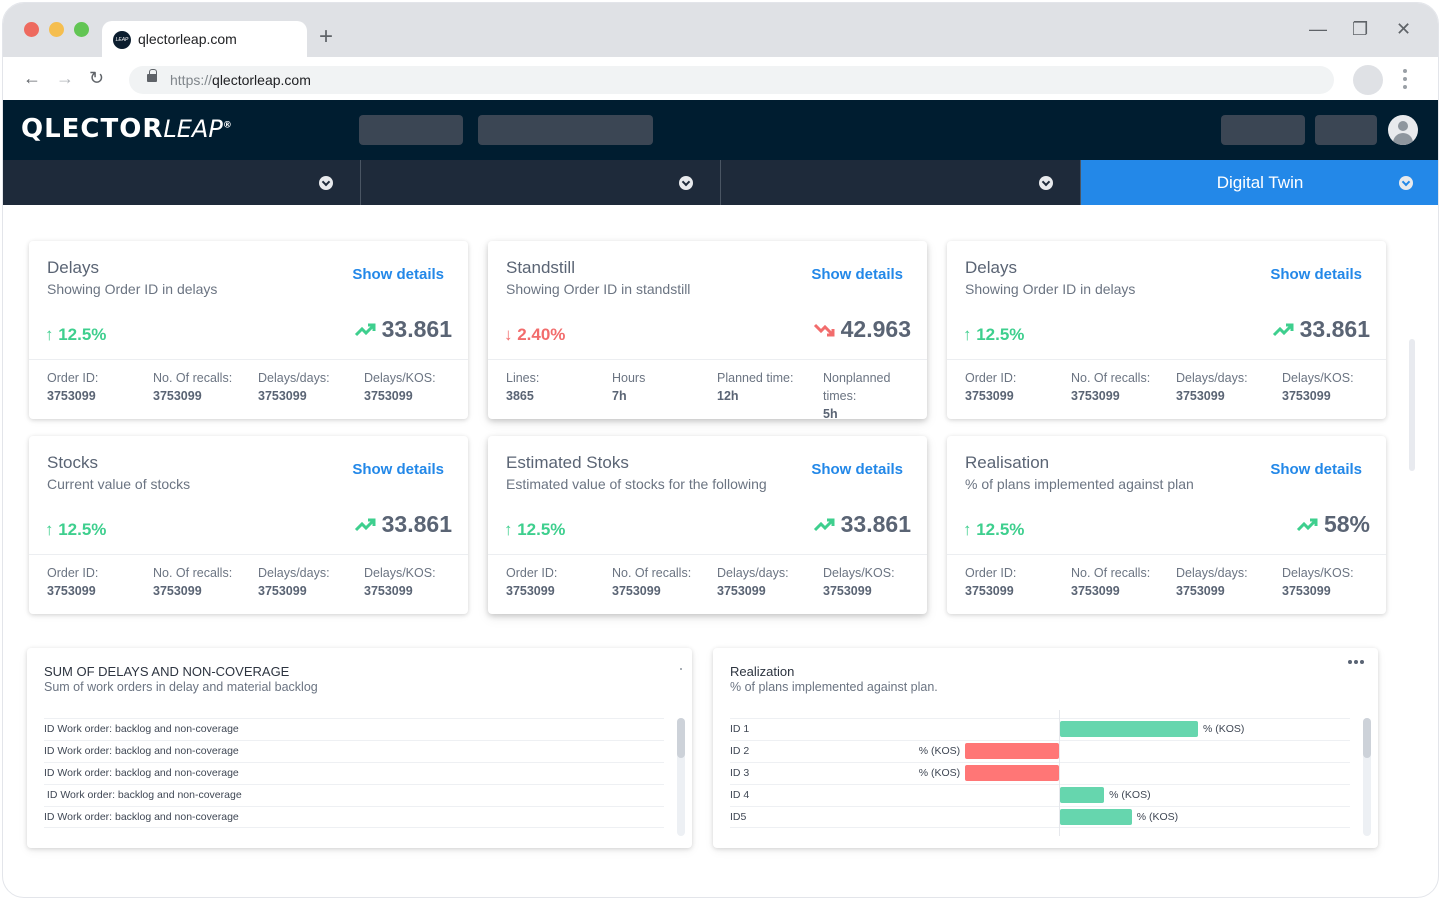  What do you see at coordinates (127, 129) in the screenshot?
I see `qlector-leap-logo: QLECTORLEAP®` at bounding box center [127, 129].